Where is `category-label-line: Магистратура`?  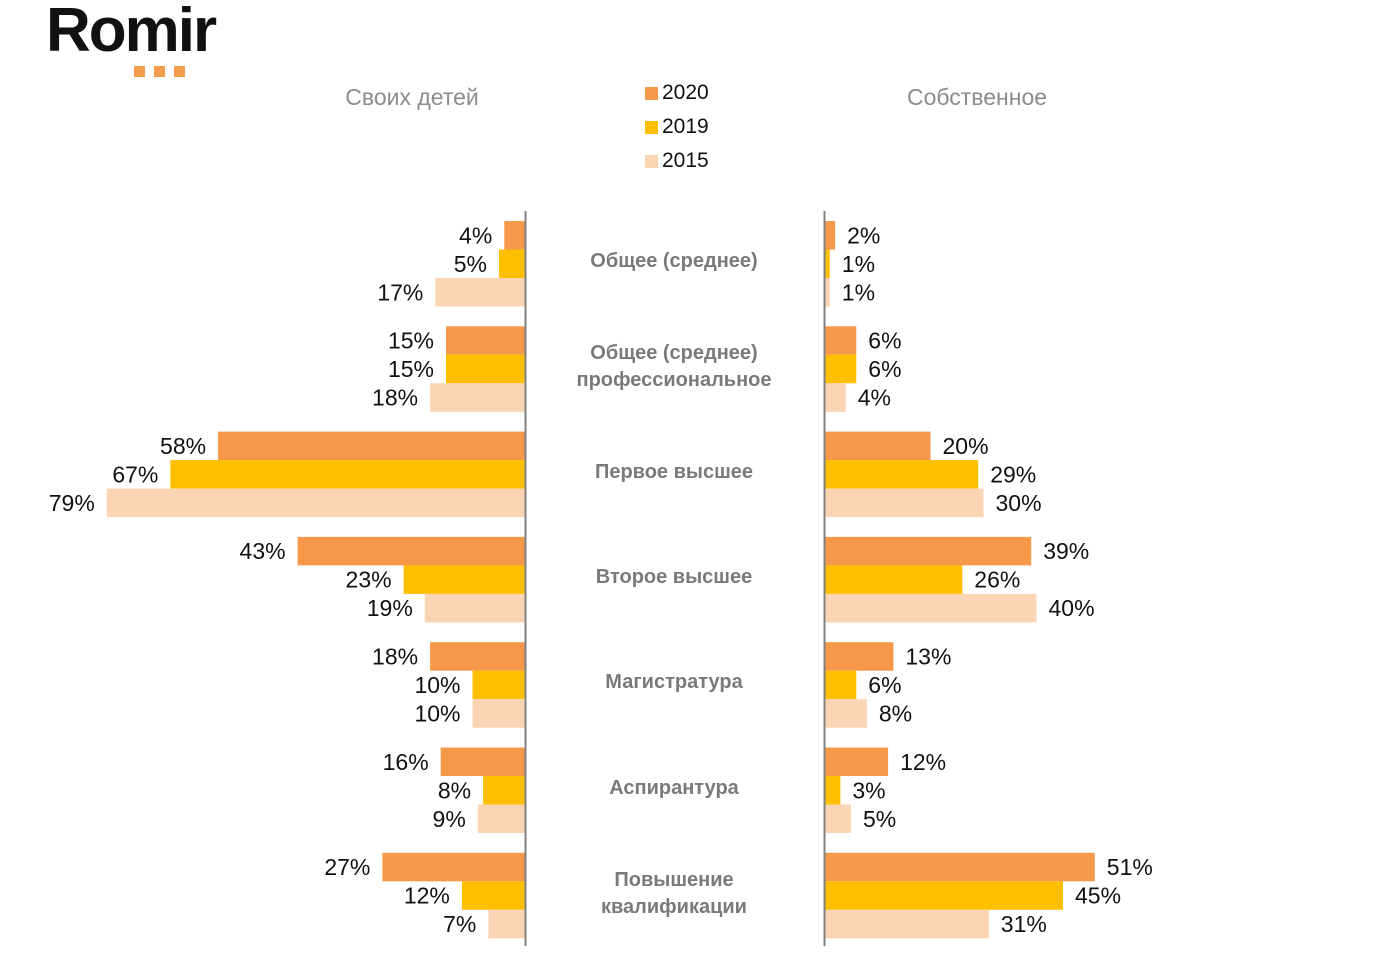 category-label-line: Магистратура is located at coordinates (674, 682).